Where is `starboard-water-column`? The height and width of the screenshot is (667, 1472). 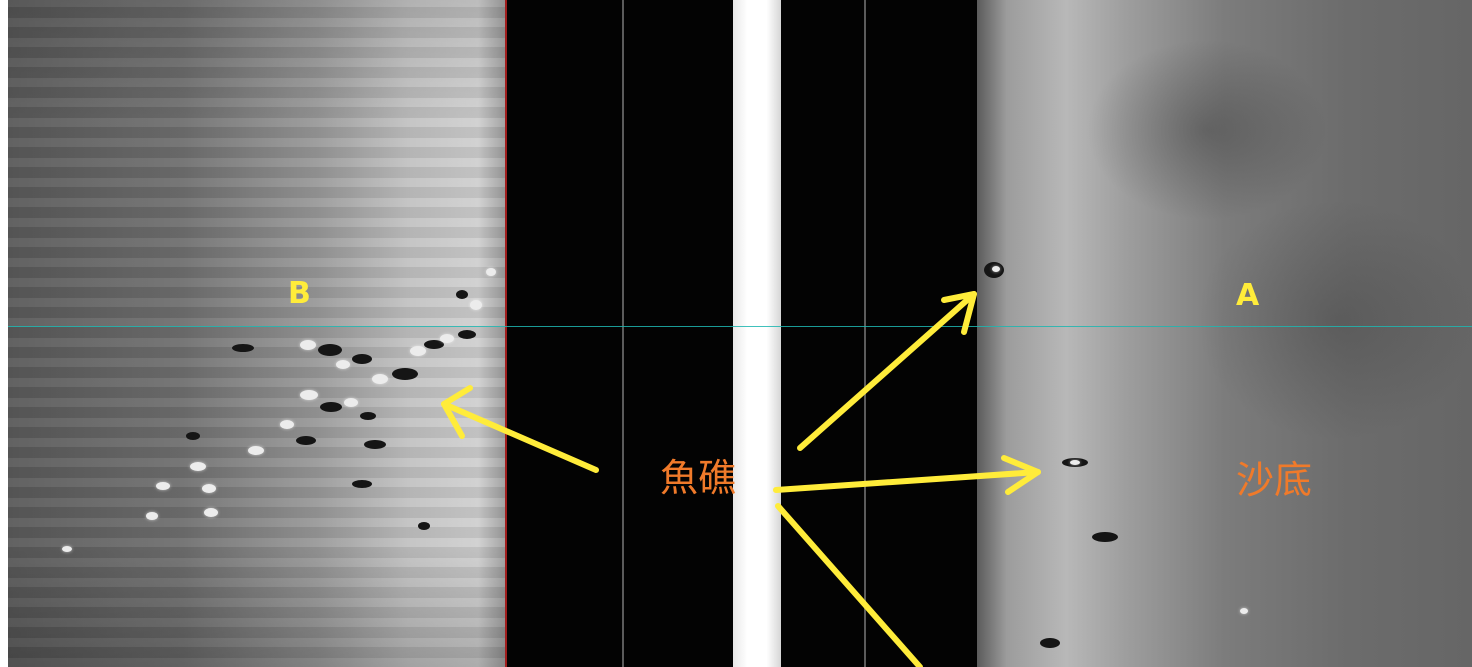
starboard-water-column is located at coordinates (879, 333).